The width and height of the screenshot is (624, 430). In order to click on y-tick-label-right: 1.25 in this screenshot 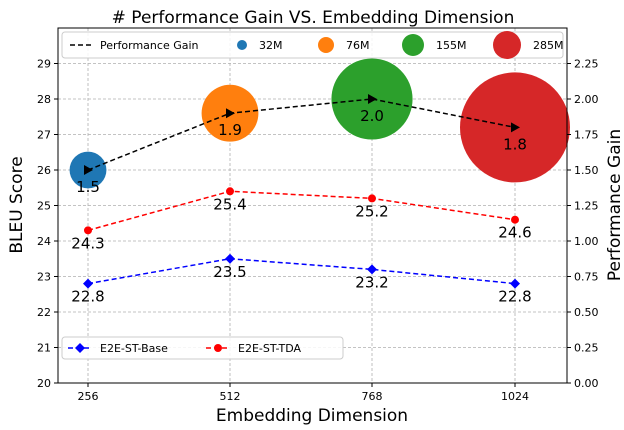, I will do `click(586, 206)`.